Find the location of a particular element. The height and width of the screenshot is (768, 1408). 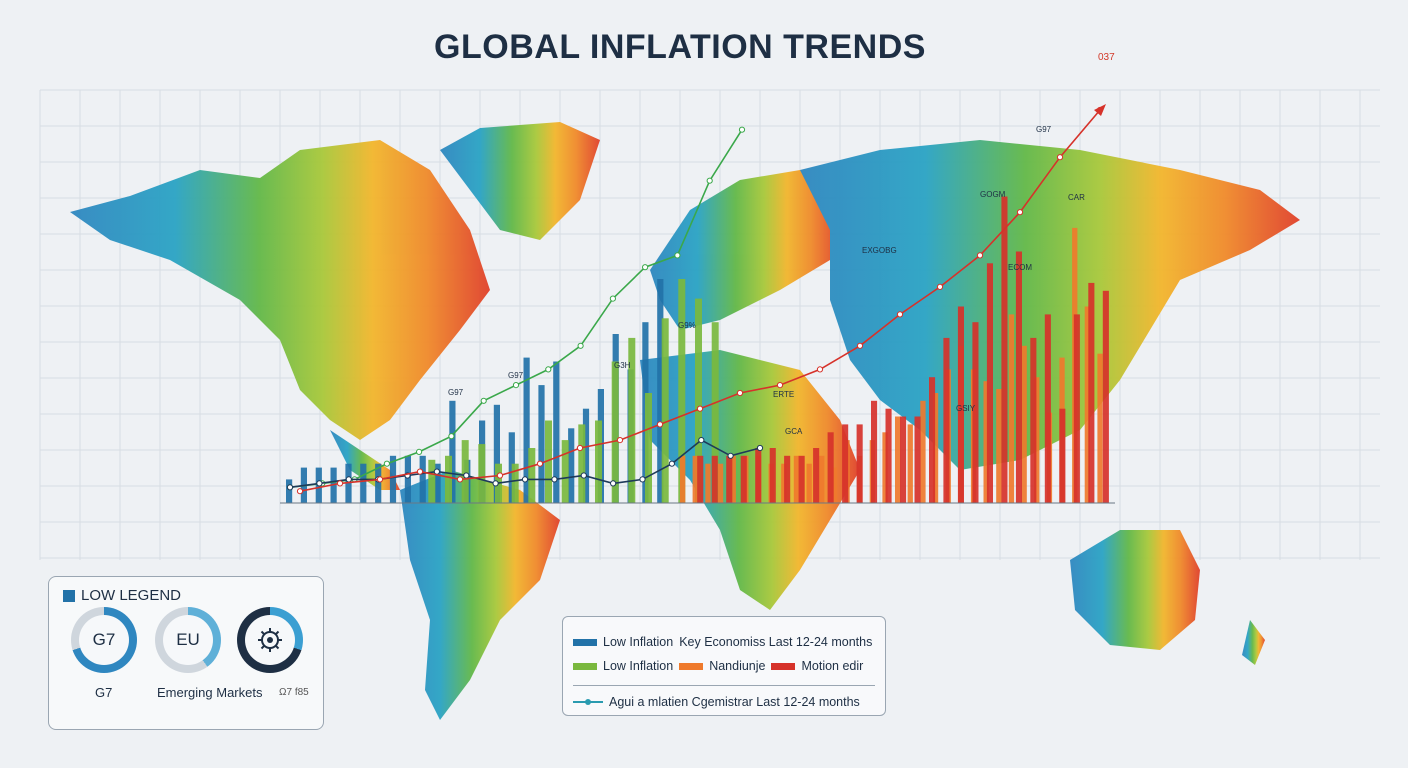

legend-swatch-red is located at coordinates (783, 666).